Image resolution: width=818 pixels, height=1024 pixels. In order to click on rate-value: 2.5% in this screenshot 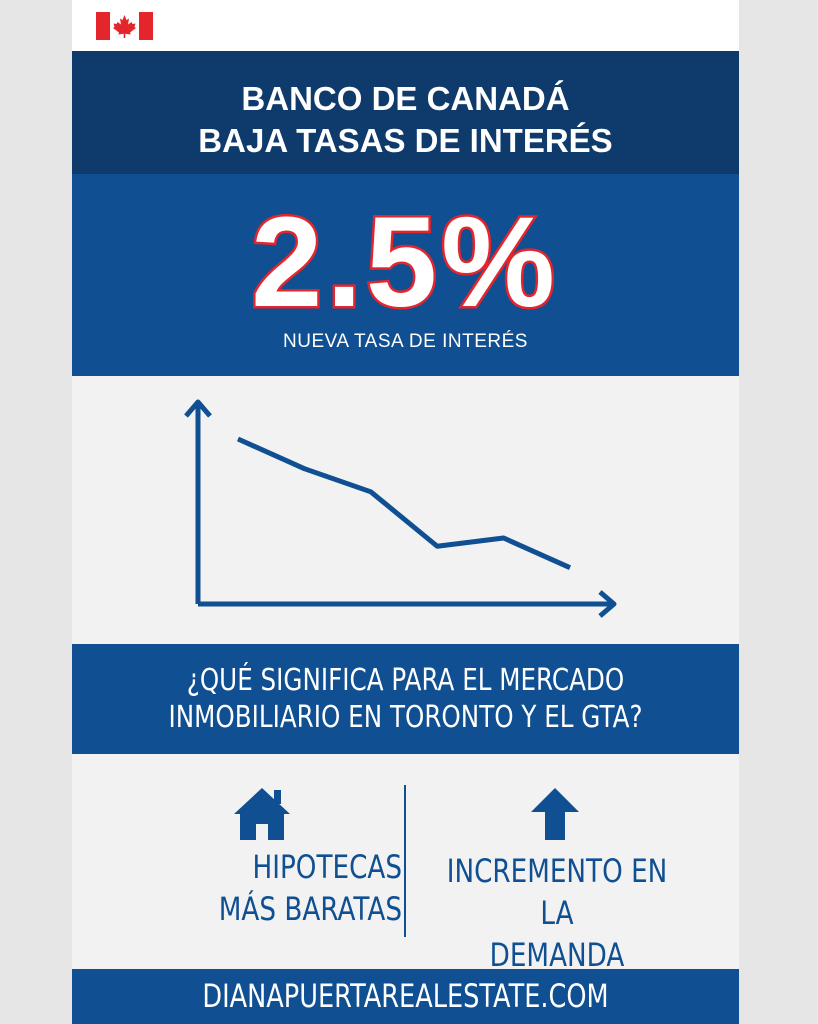, I will do `click(405, 257)`.